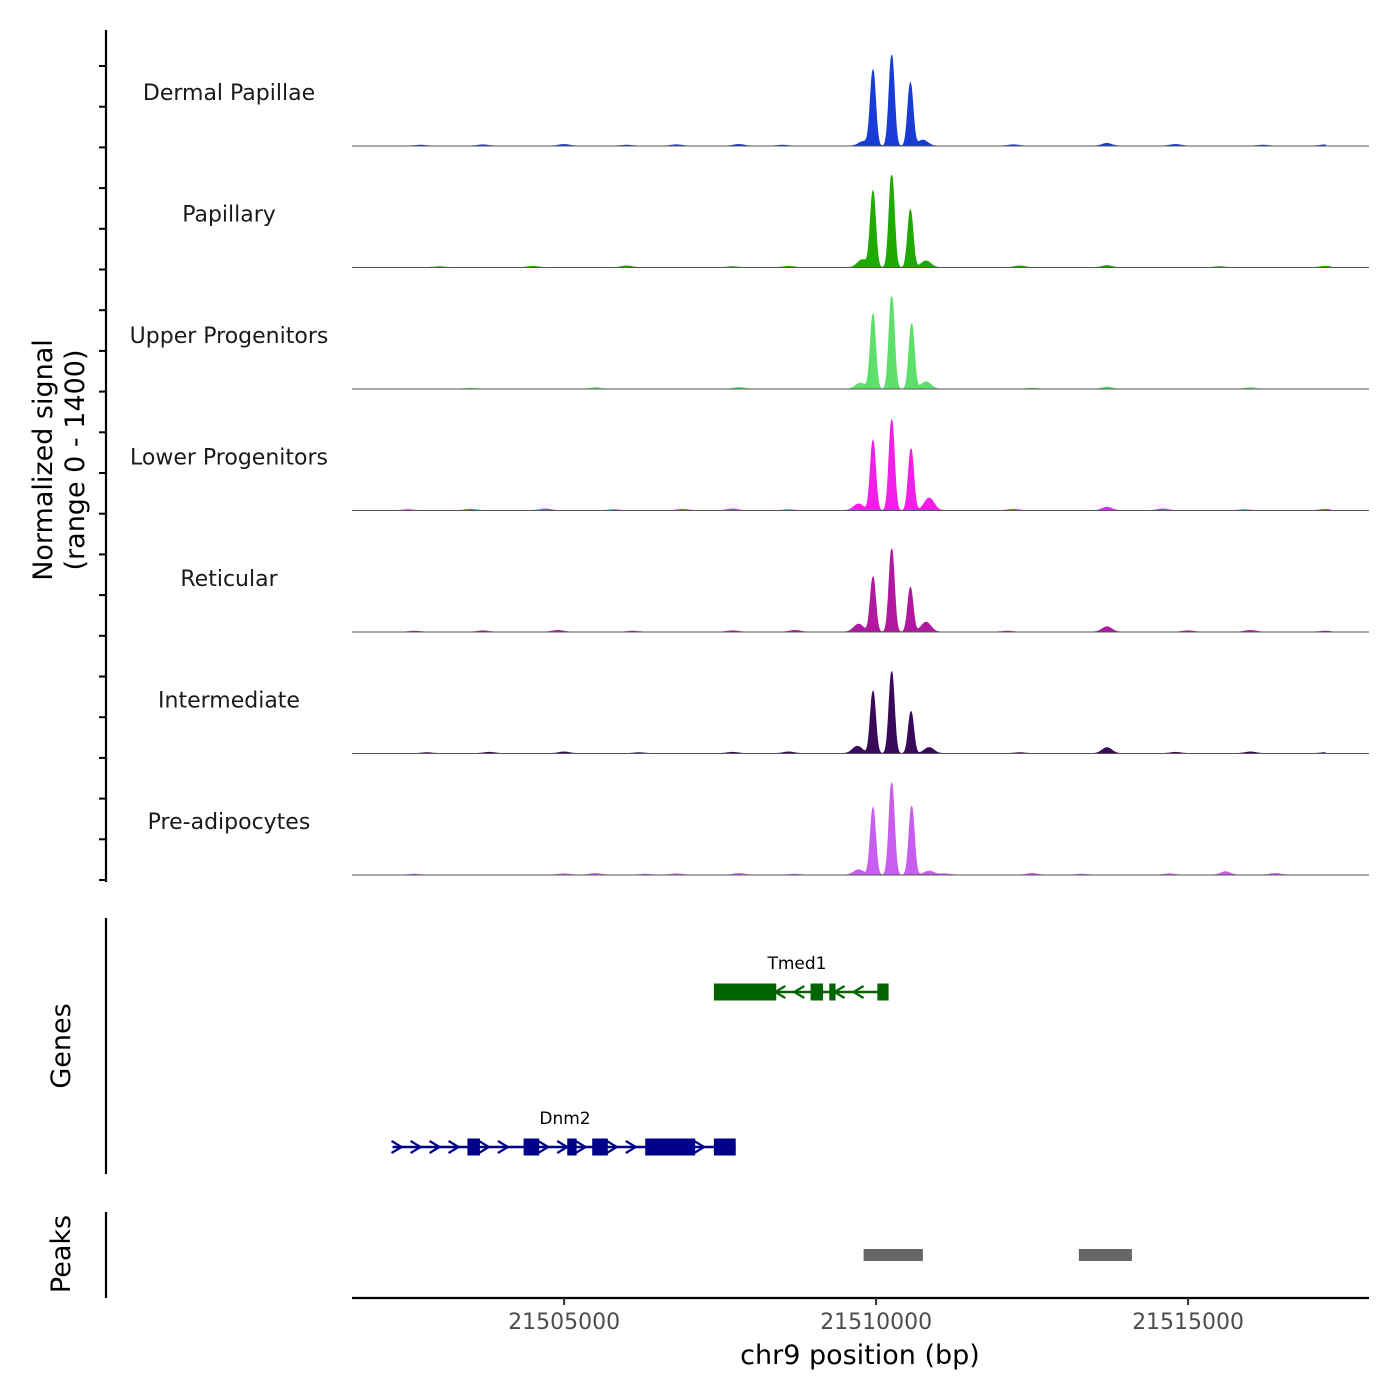 The width and height of the screenshot is (1400, 1400). What do you see at coordinates (229, 93) in the screenshot?
I see `track-label: Dermal Papillae` at bounding box center [229, 93].